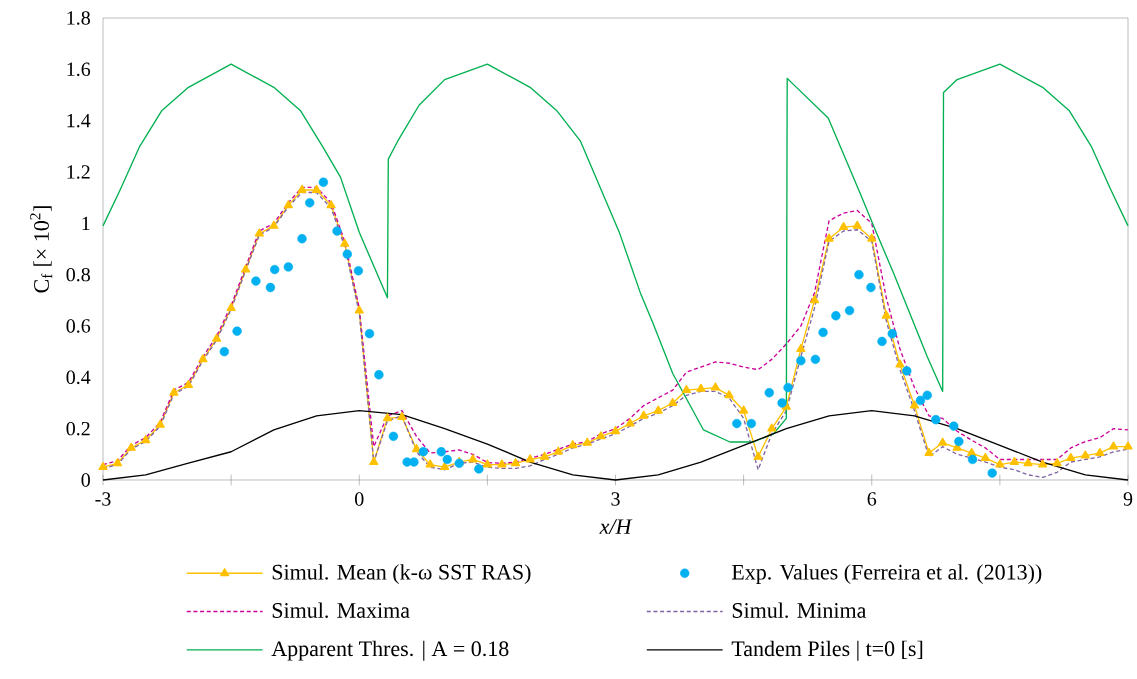  What do you see at coordinates (390, 650) in the screenshot?
I see `legend-label: Apparent Thres. | A = 0.18` at bounding box center [390, 650].